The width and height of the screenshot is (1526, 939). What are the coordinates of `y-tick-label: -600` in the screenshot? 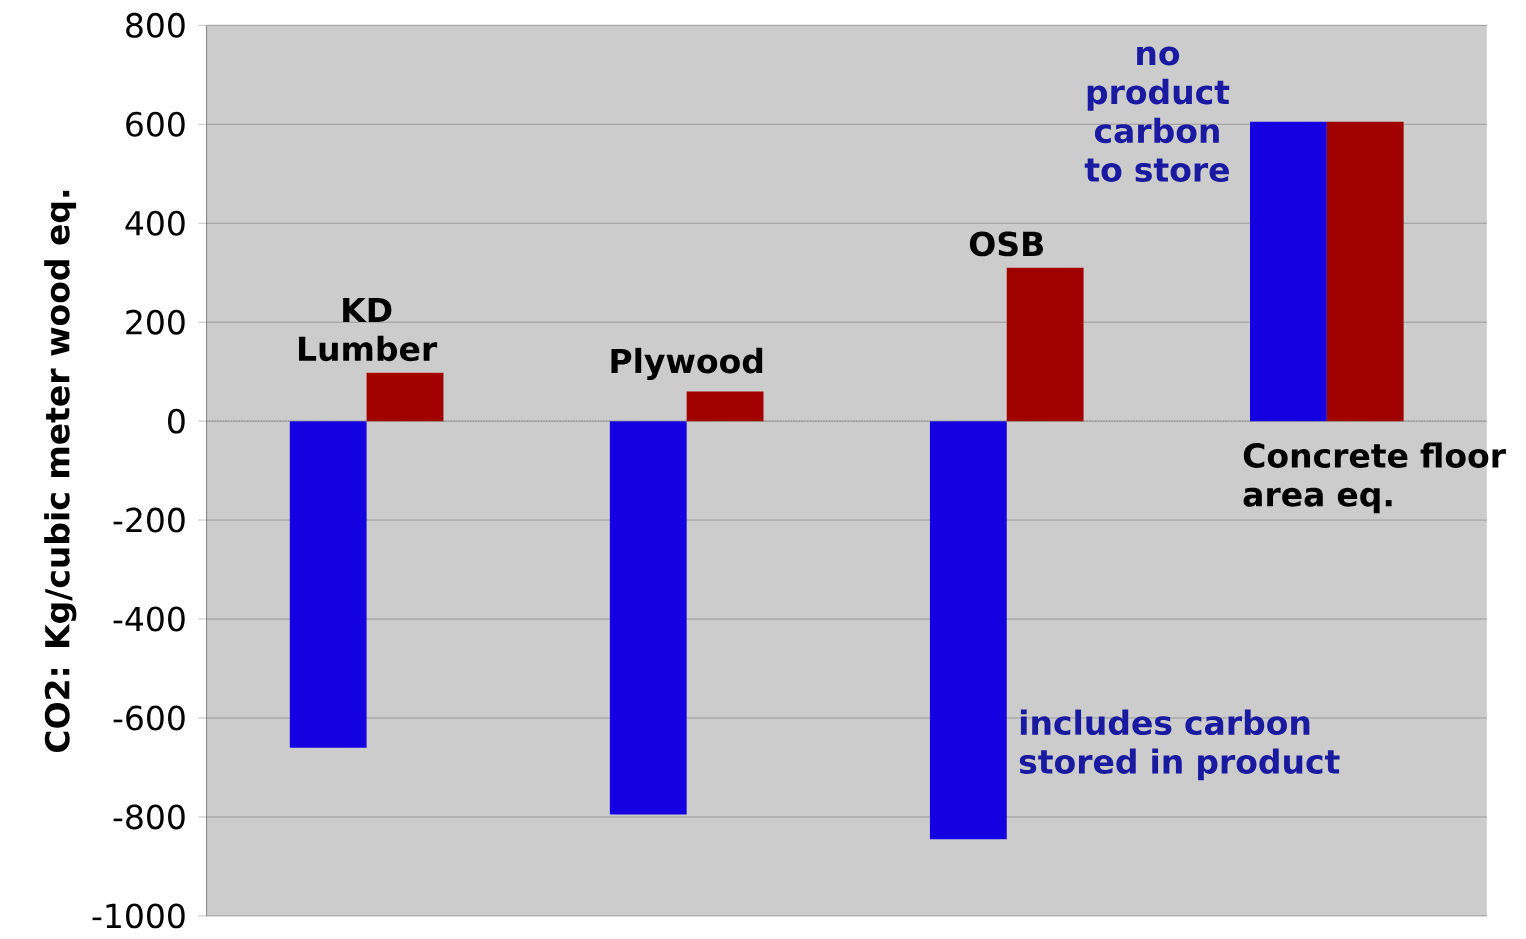 It's located at (149, 718).